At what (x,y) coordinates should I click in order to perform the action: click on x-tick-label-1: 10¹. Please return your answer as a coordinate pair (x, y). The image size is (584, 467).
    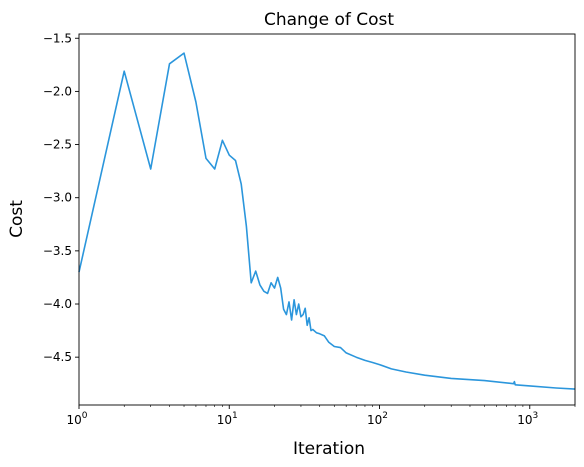
    Looking at the image, I should click on (227, 419).